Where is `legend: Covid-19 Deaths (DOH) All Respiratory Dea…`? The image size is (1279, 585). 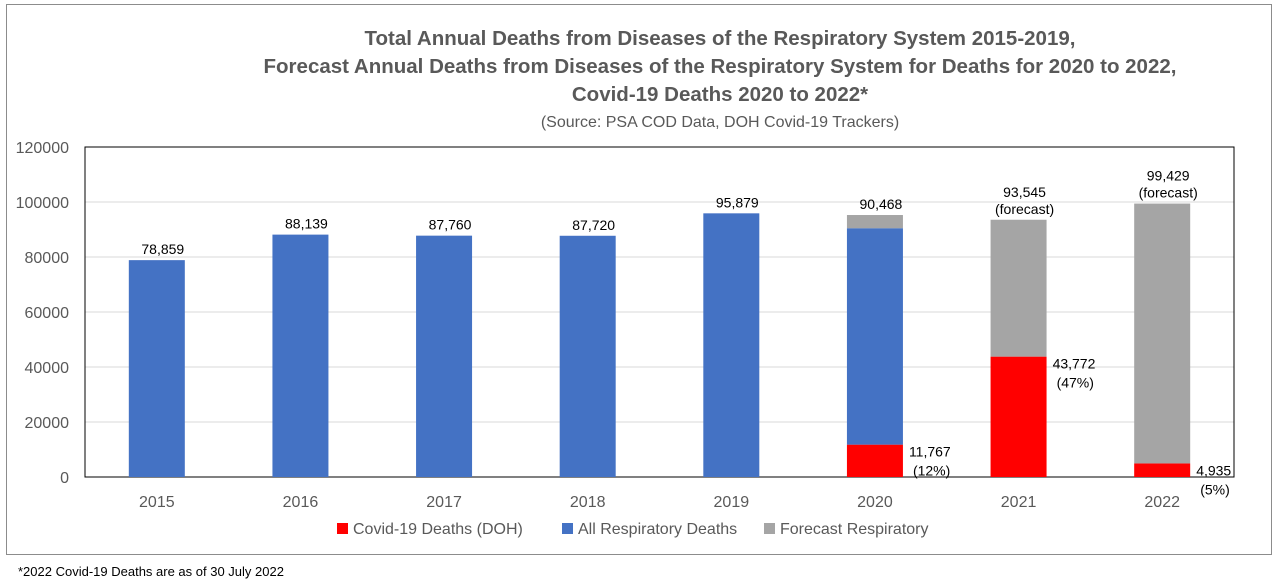 legend: Covid-19 Deaths (DOH) All Respiratory Dea… is located at coordinates (633, 529).